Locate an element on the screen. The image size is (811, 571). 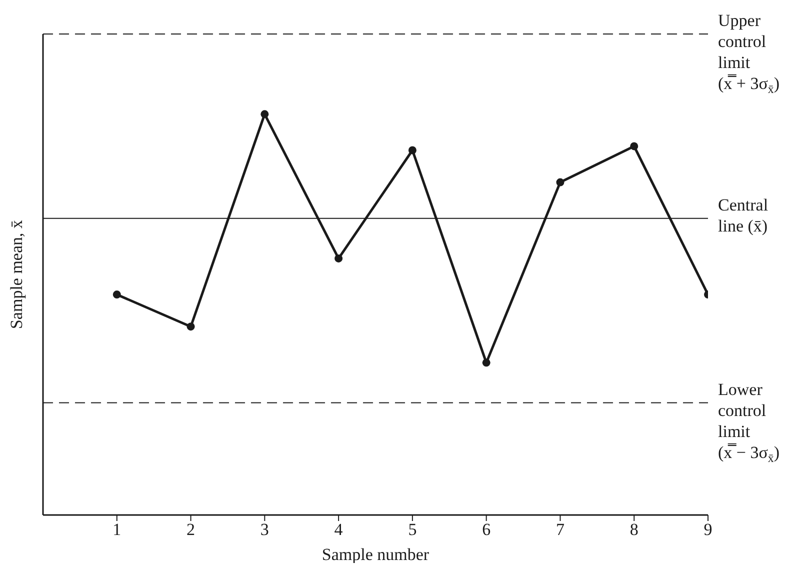
x-tick-label: 6 is located at coordinates (486, 530).